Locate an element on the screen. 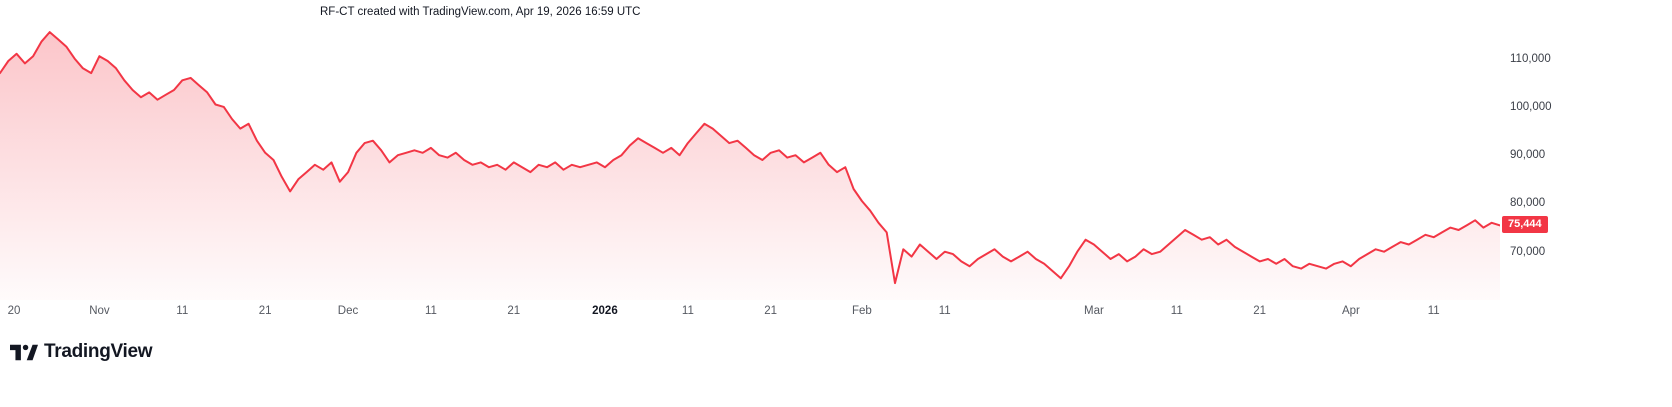 The width and height of the screenshot is (1672, 407). time-axis-label: Feb is located at coordinates (861, 311).